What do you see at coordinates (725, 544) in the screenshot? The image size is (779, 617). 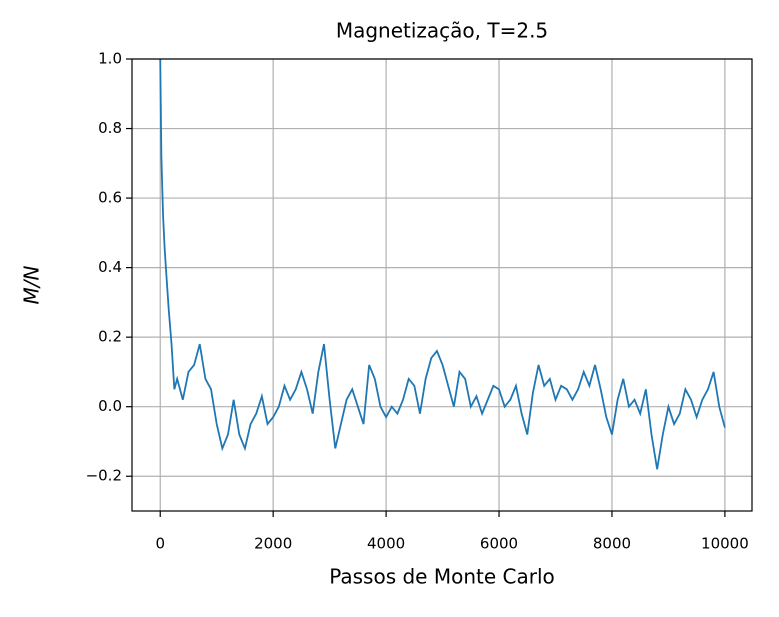 I see `x-tick-label: 10000` at bounding box center [725, 544].